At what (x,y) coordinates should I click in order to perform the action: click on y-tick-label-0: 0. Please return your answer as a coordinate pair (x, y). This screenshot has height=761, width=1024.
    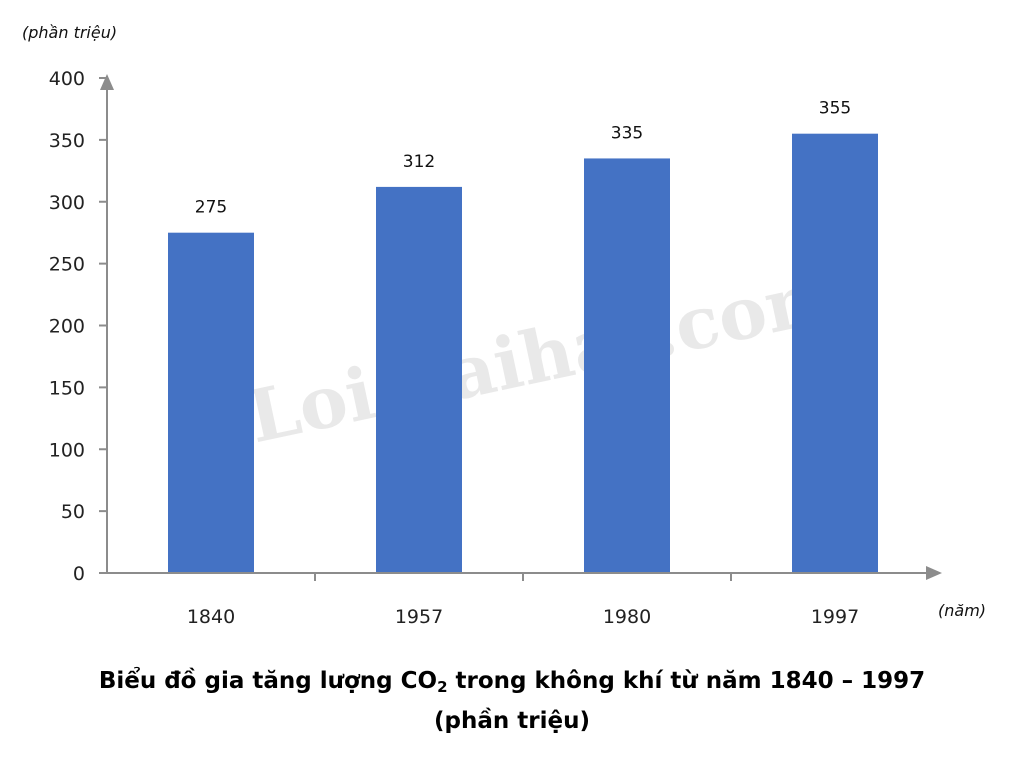
    Looking at the image, I should click on (79, 574).